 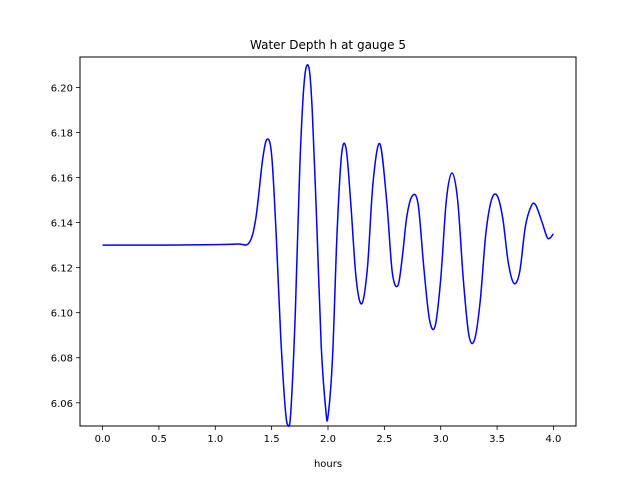 What do you see at coordinates (62, 404) in the screenshot?
I see `y-tick-label: 6.06` at bounding box center [62, 404].